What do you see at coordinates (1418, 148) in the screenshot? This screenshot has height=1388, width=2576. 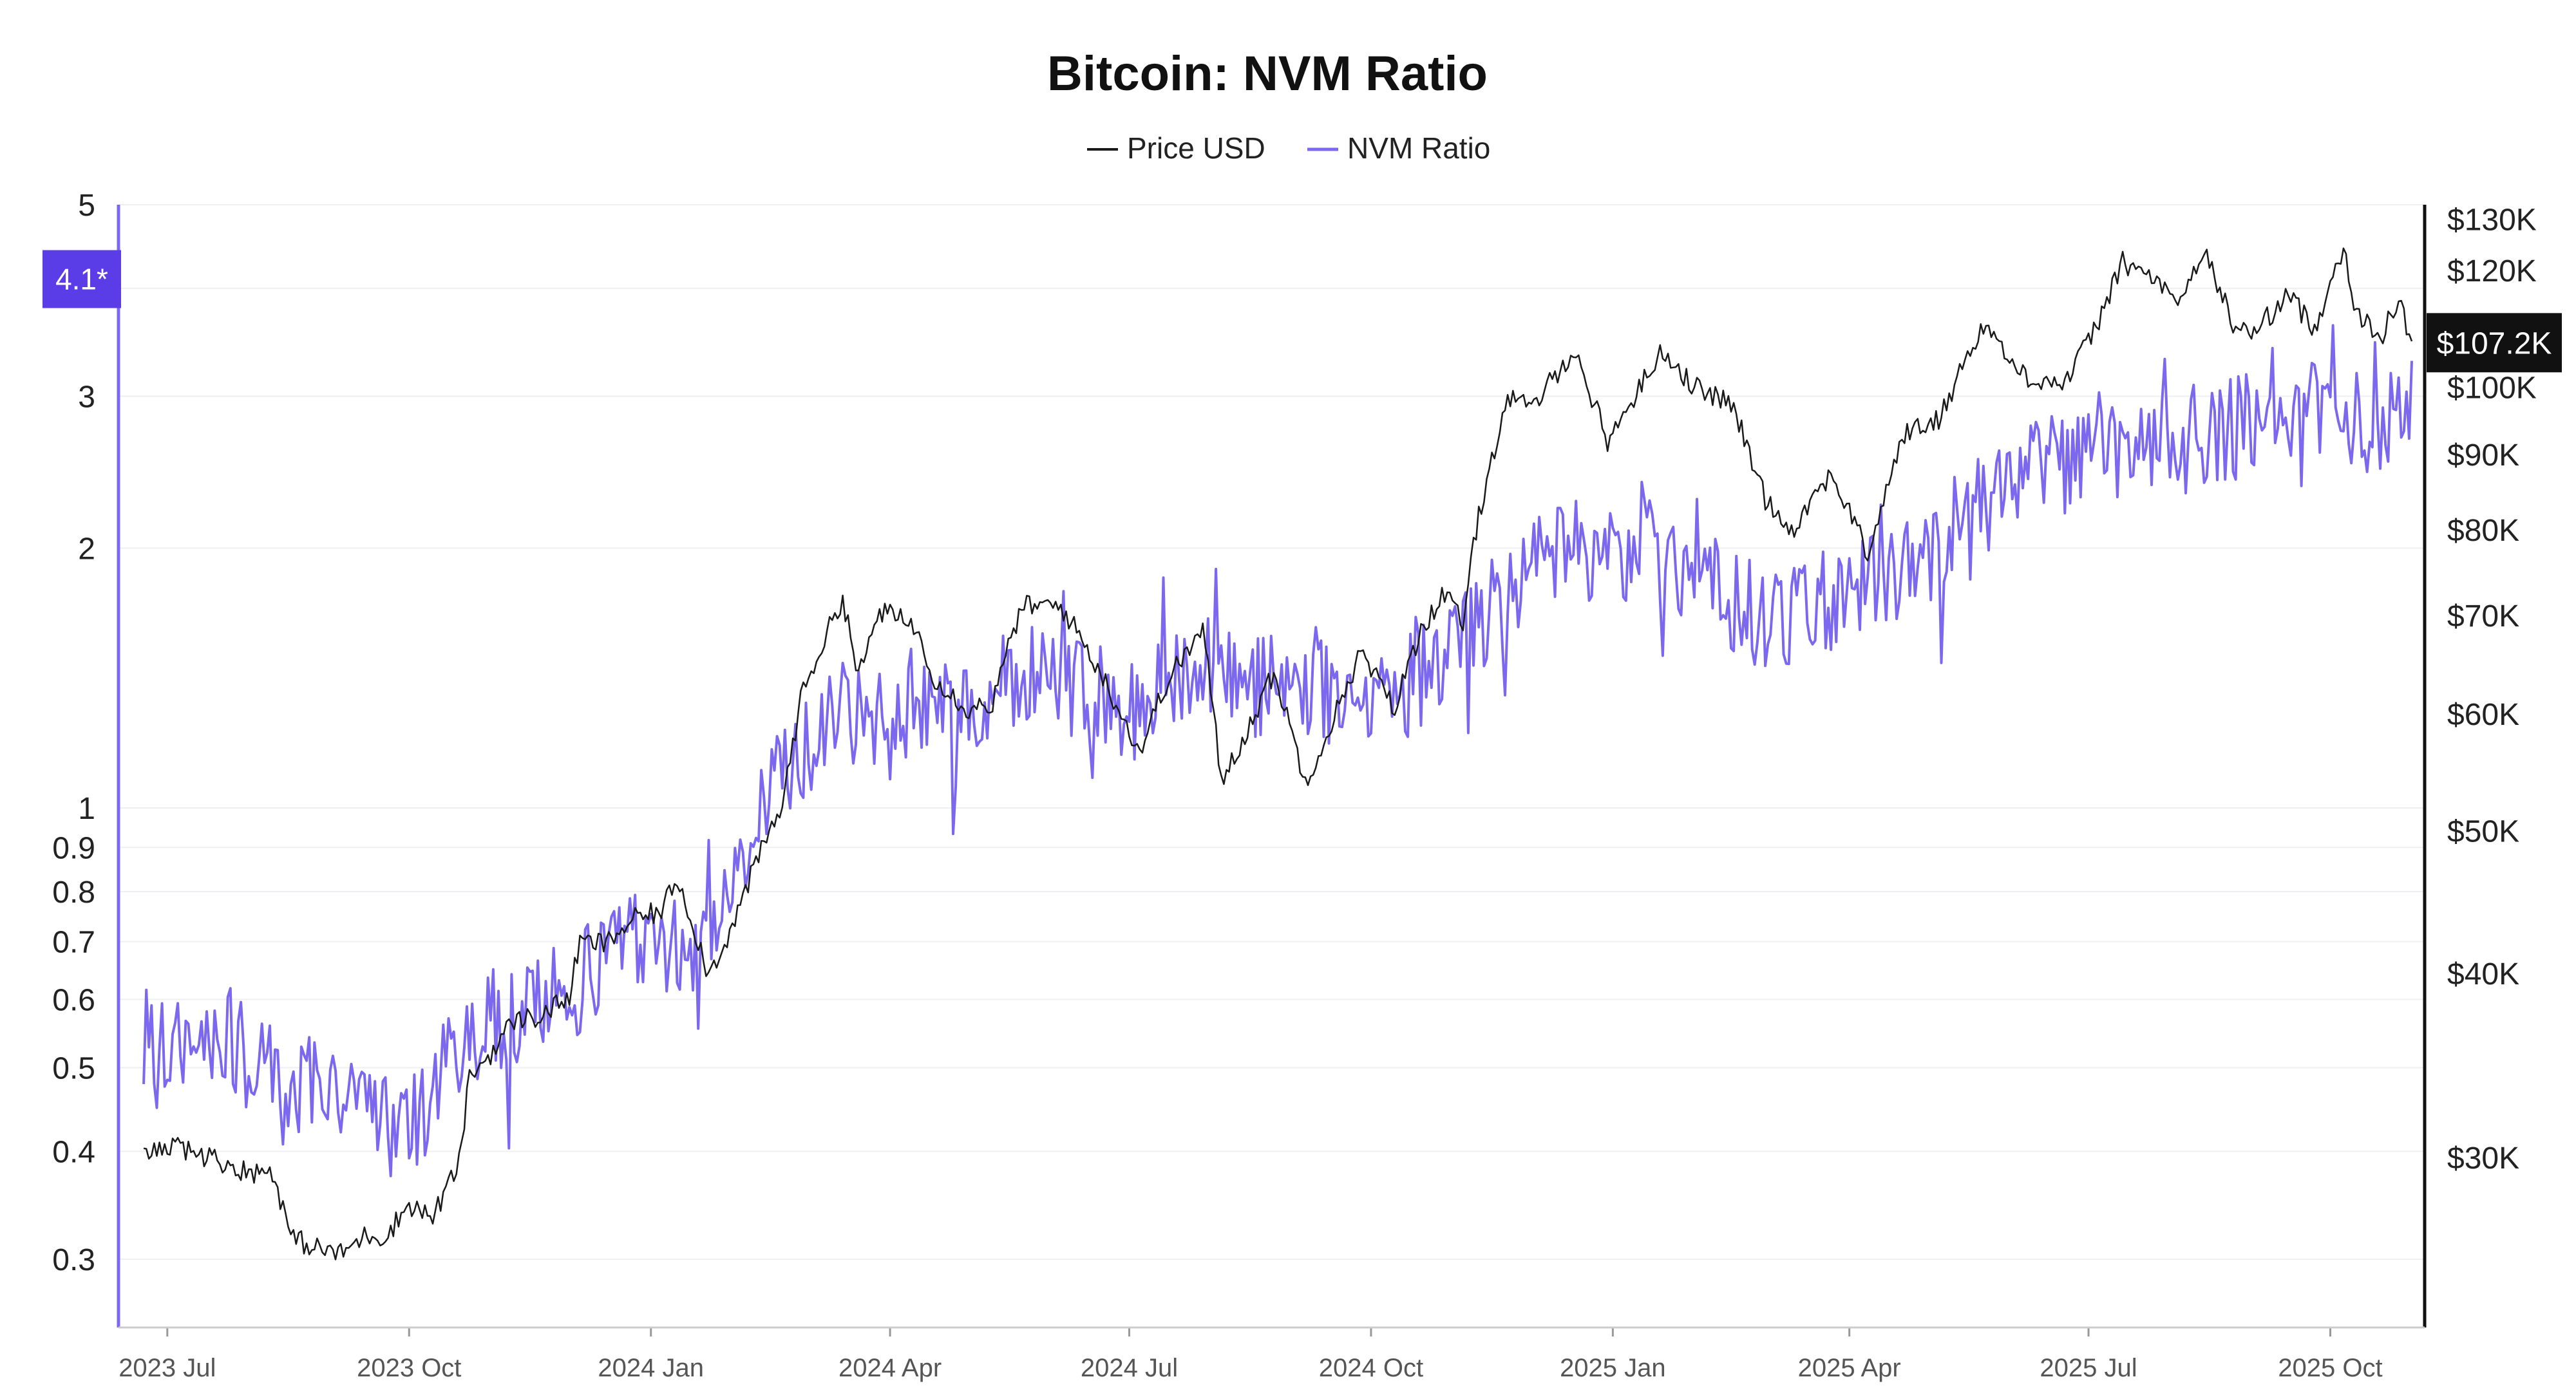 I see `legend-label-nvm: NVM Ratio` at bounding box center [1418, 148].